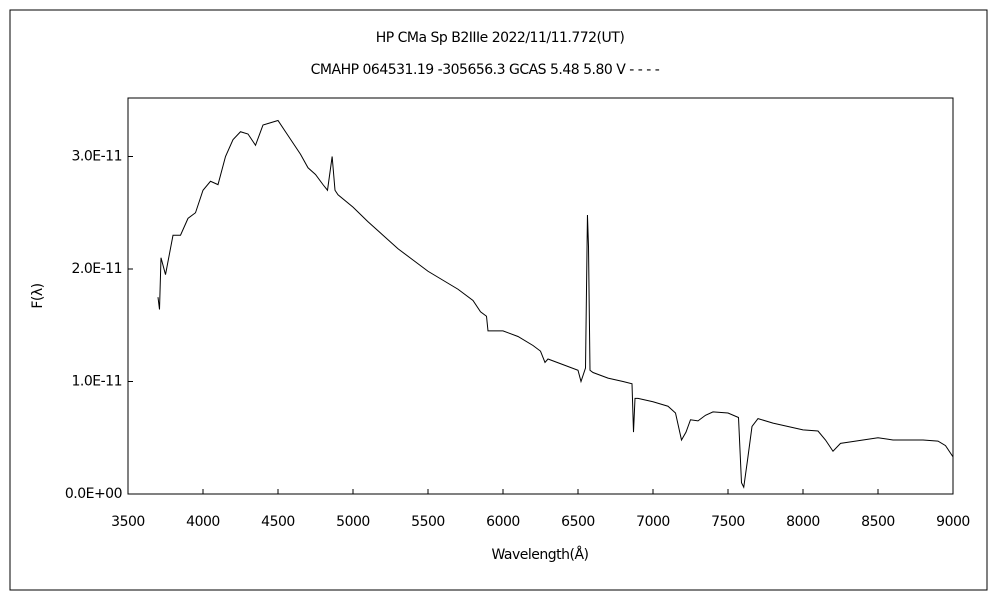 Image resolution: width=1000 pixels, height=600 pixels. I want to click on y-axis-label: F(λ), so click(38, 295).